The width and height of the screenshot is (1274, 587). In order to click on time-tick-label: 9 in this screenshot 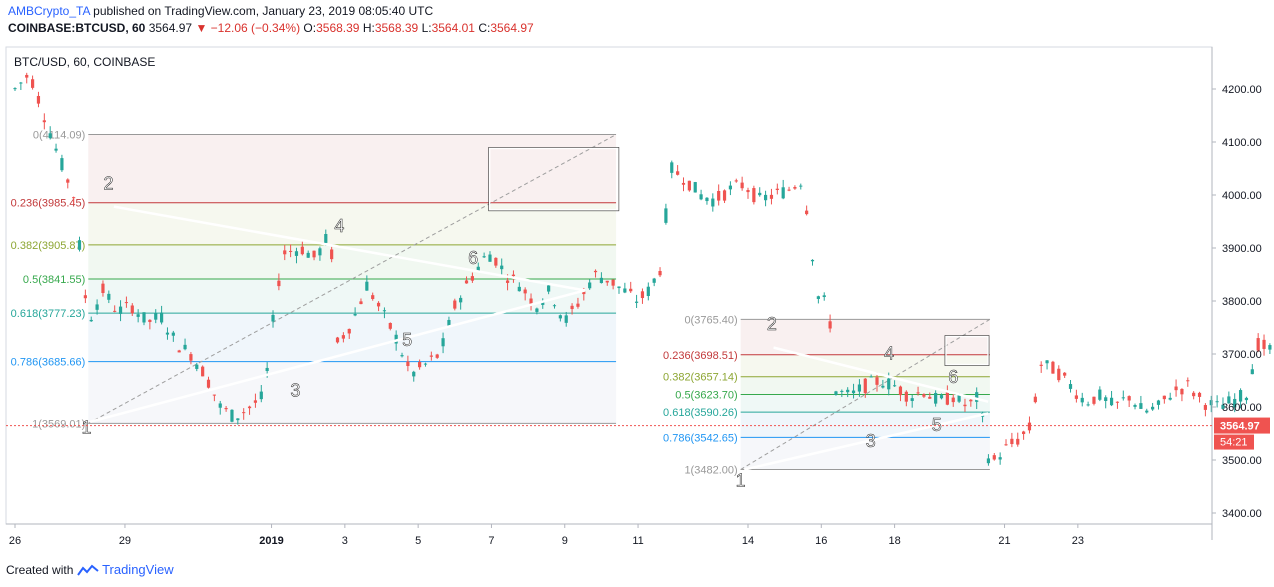, I will do `click(565, 541)`.